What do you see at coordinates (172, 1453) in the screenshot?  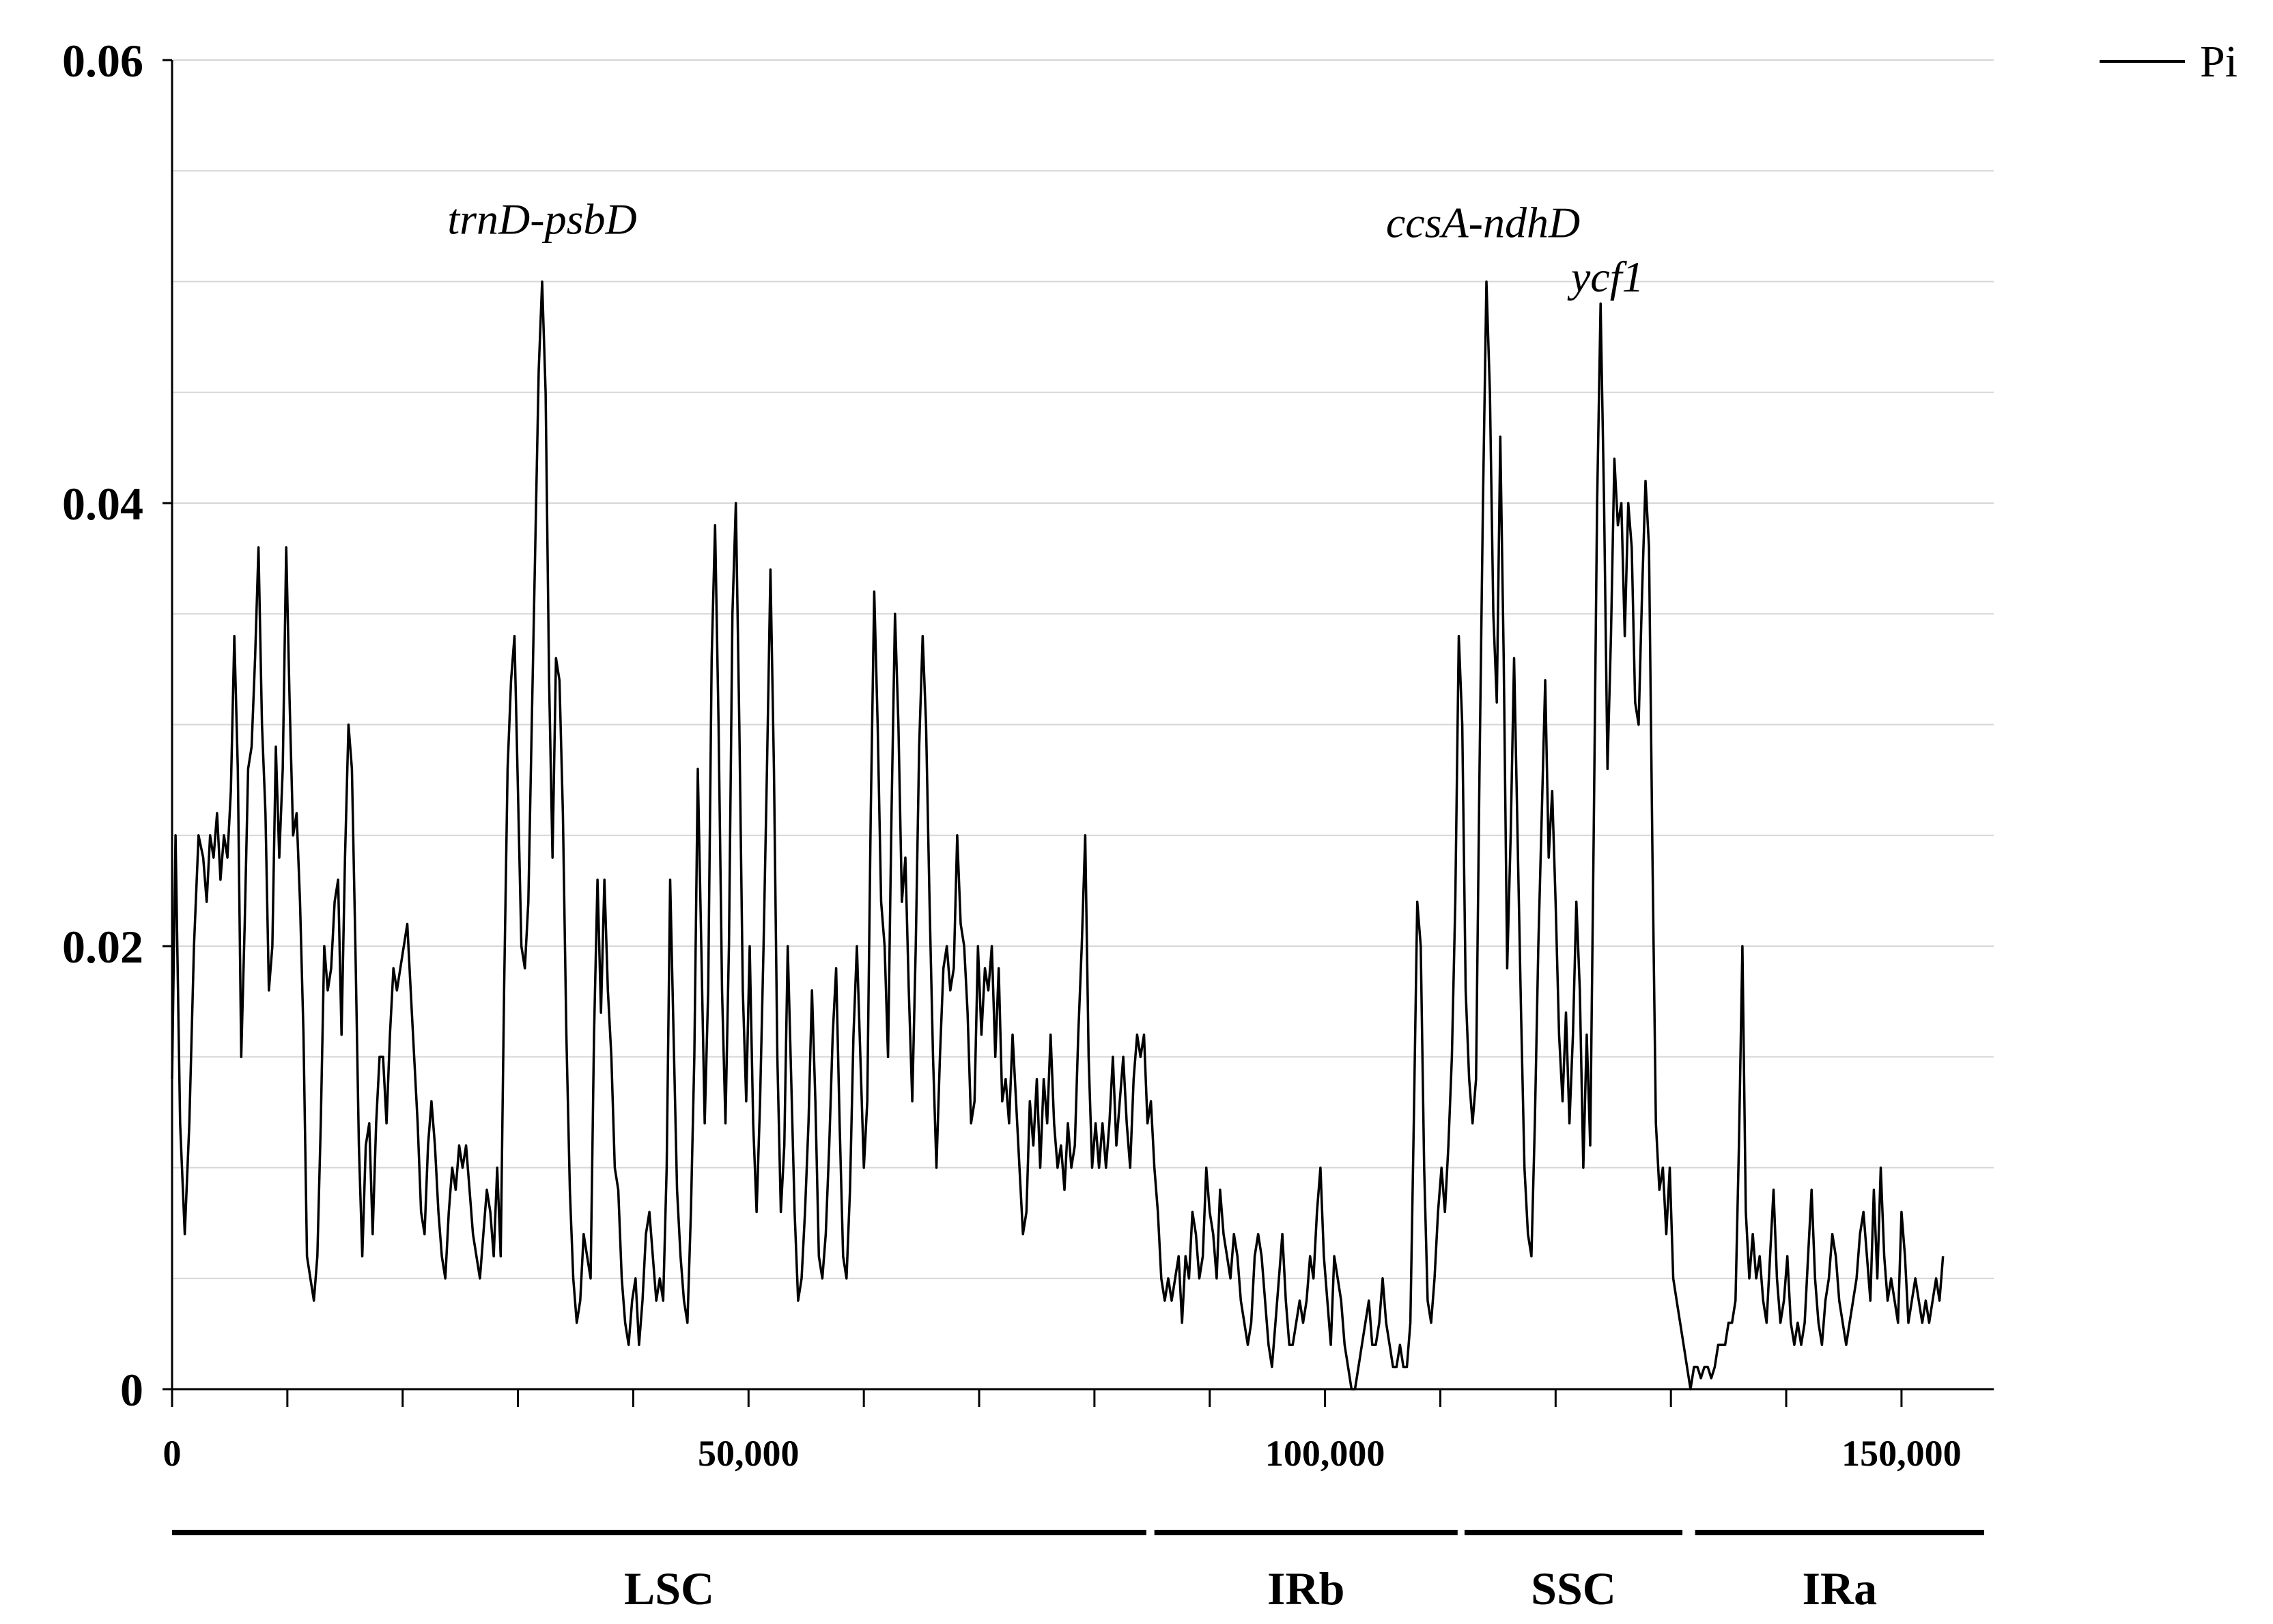 I see `x-tick-label: 0` at bounding box center [172, 1453].